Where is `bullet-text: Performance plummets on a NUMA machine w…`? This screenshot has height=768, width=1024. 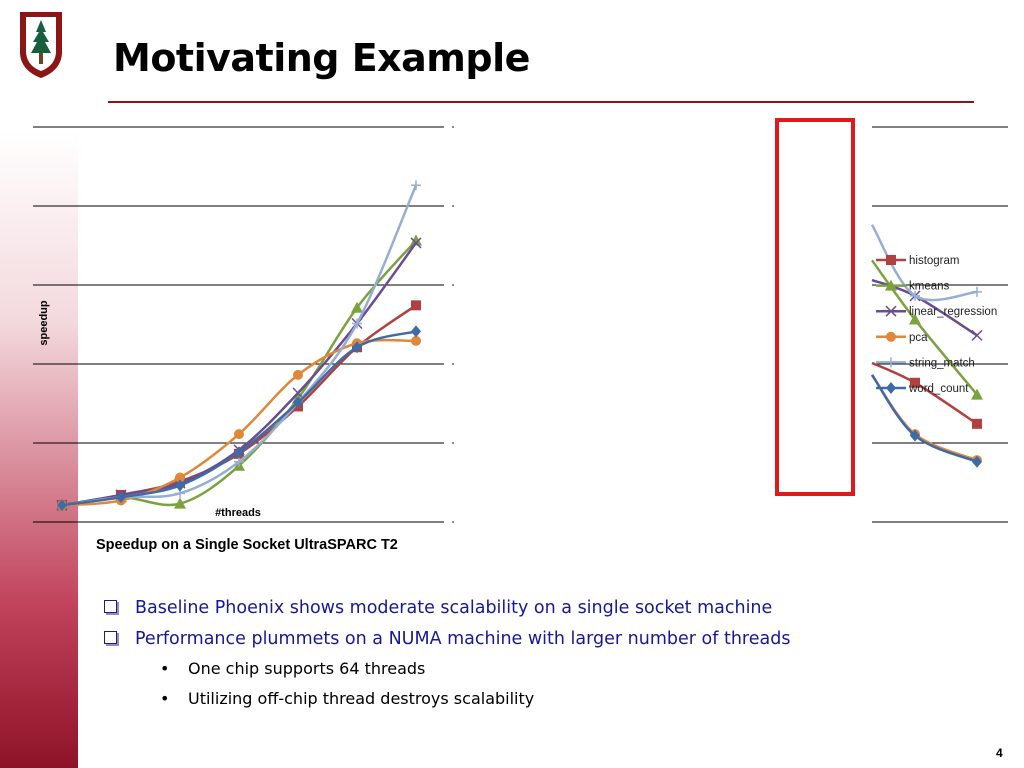
bullet-text: Performance plummets on a NUMA machine w… is located at coordinates (463, 639).